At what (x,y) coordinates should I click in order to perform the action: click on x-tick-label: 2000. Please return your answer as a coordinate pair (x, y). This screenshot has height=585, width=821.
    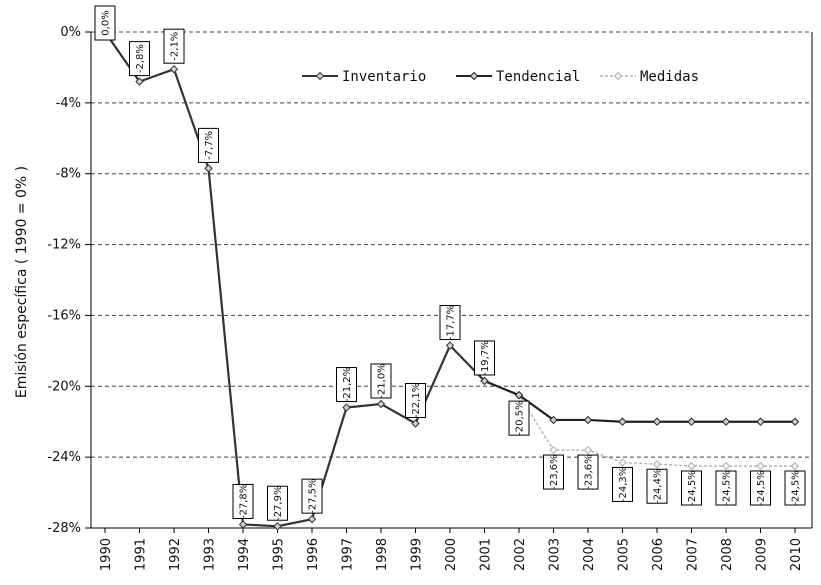
    Looking at the image, I should click on (451, 554).